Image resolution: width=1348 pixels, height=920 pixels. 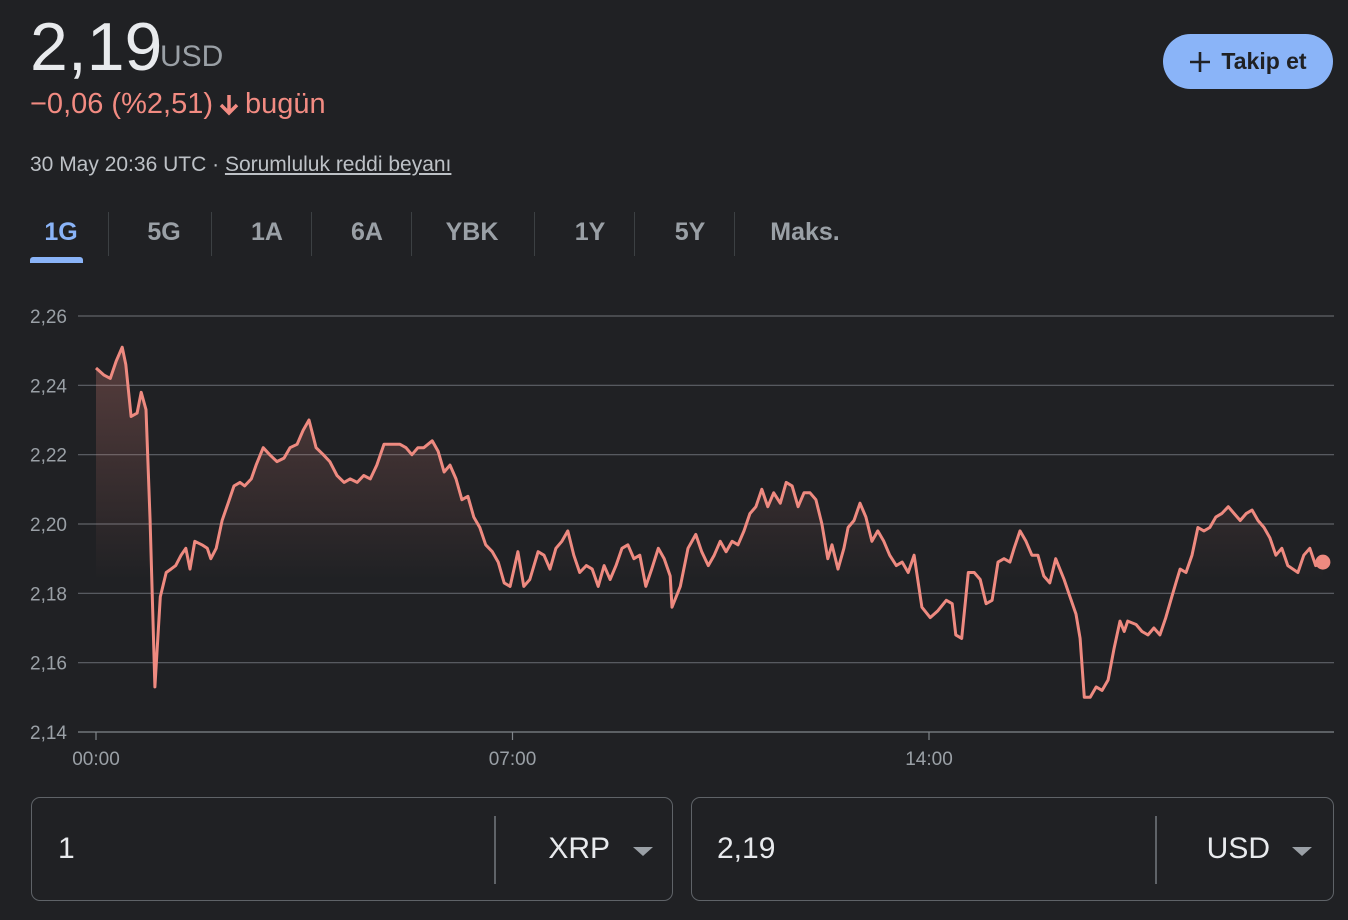 I want to click on change-period: bugün, so click(x=285, y=104).